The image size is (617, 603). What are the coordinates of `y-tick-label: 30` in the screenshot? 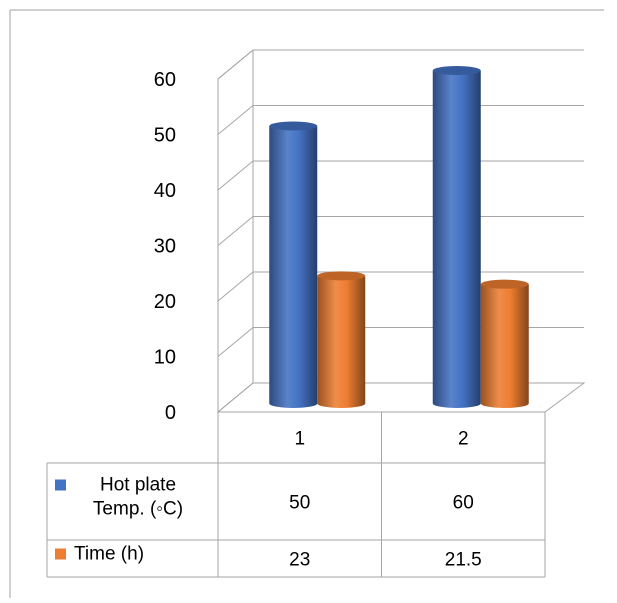 It's located at (165, 247).